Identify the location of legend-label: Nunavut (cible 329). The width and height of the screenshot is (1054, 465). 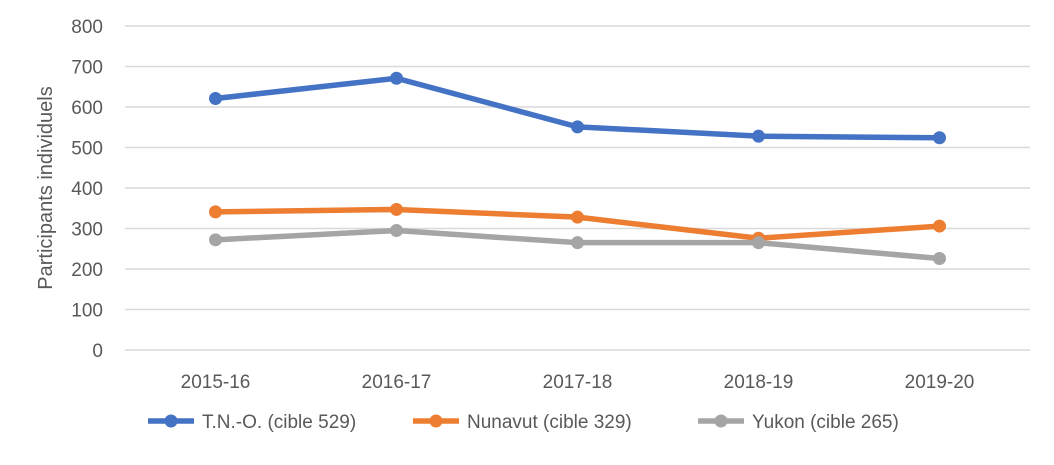
(549, 422).